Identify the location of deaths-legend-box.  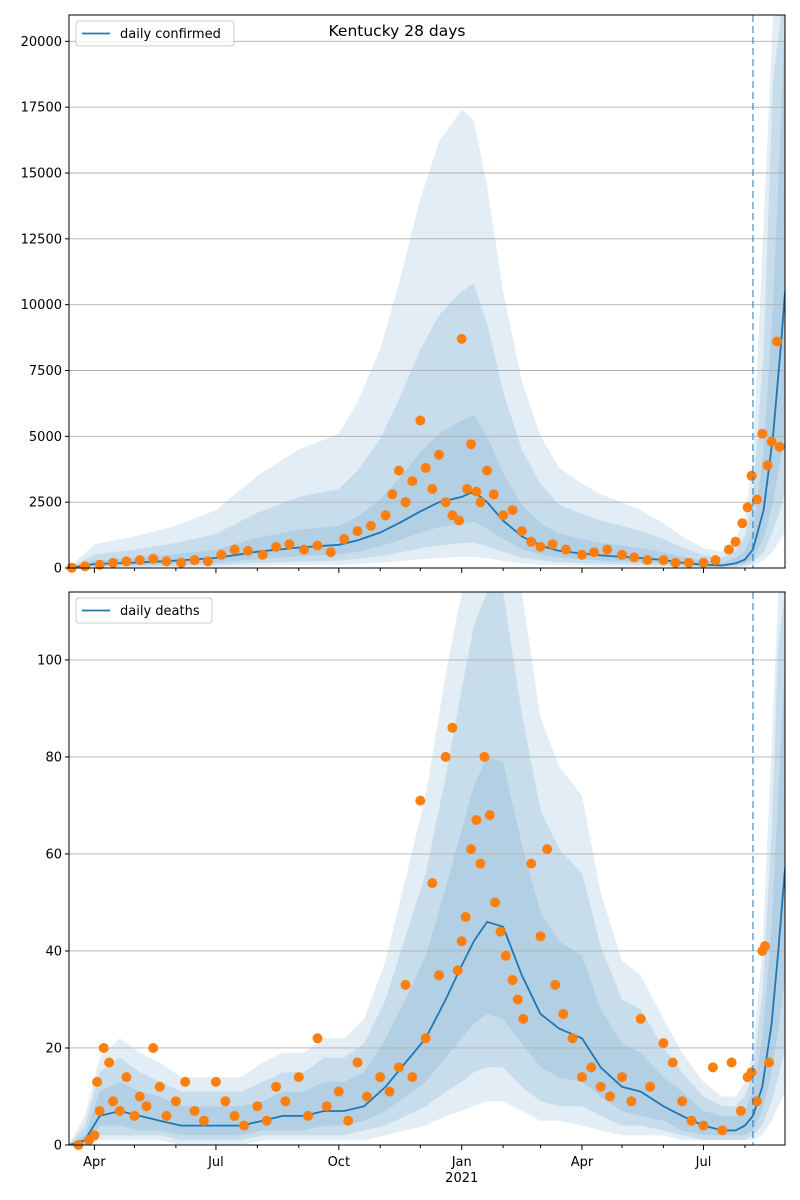
(144, 610).